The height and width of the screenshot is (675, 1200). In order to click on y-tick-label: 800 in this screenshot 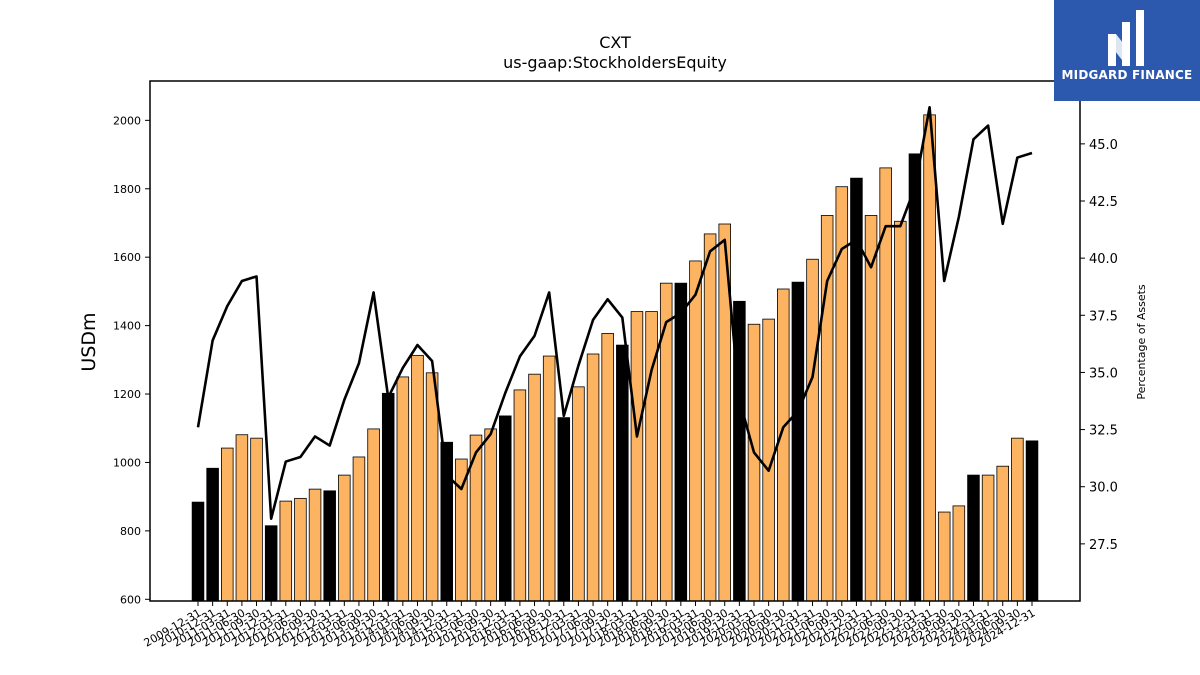, I will do `click(130, 531)`.